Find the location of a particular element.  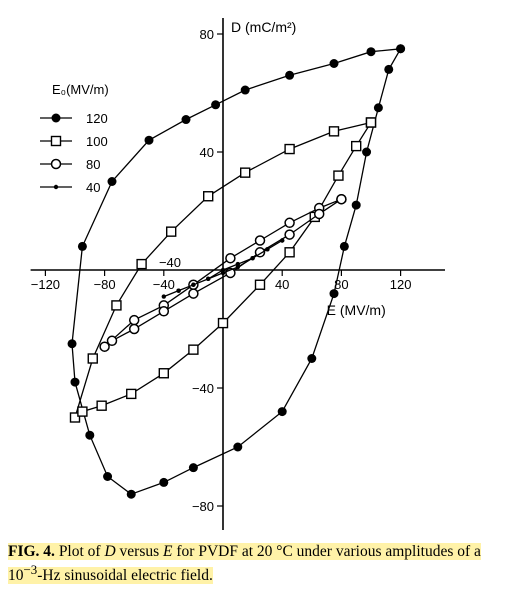

legend-label: 100 is located at coordinates (97, 141).